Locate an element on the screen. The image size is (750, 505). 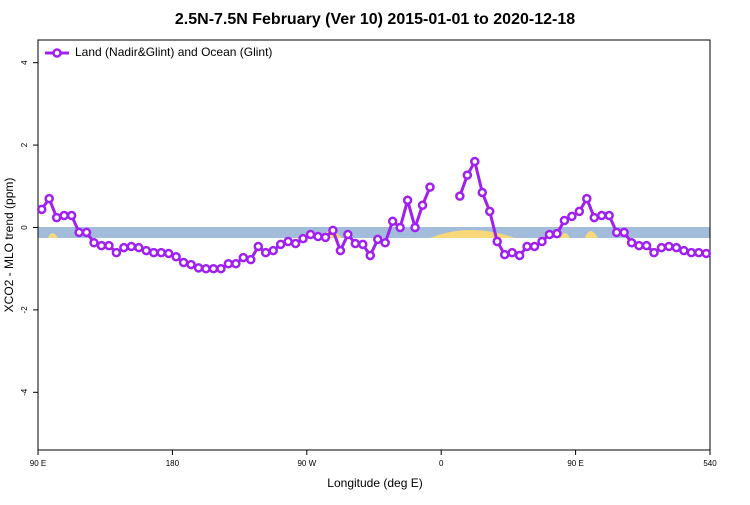
y-tick-label: 0 is located at coordinates (24, 227).